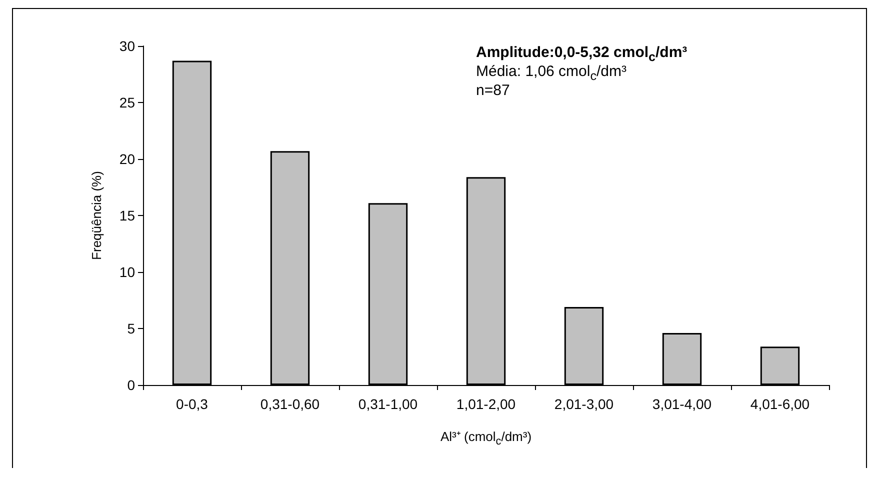 The image size is (879, 477). I want to click on y-tick-label: 25, so click(127, 102).